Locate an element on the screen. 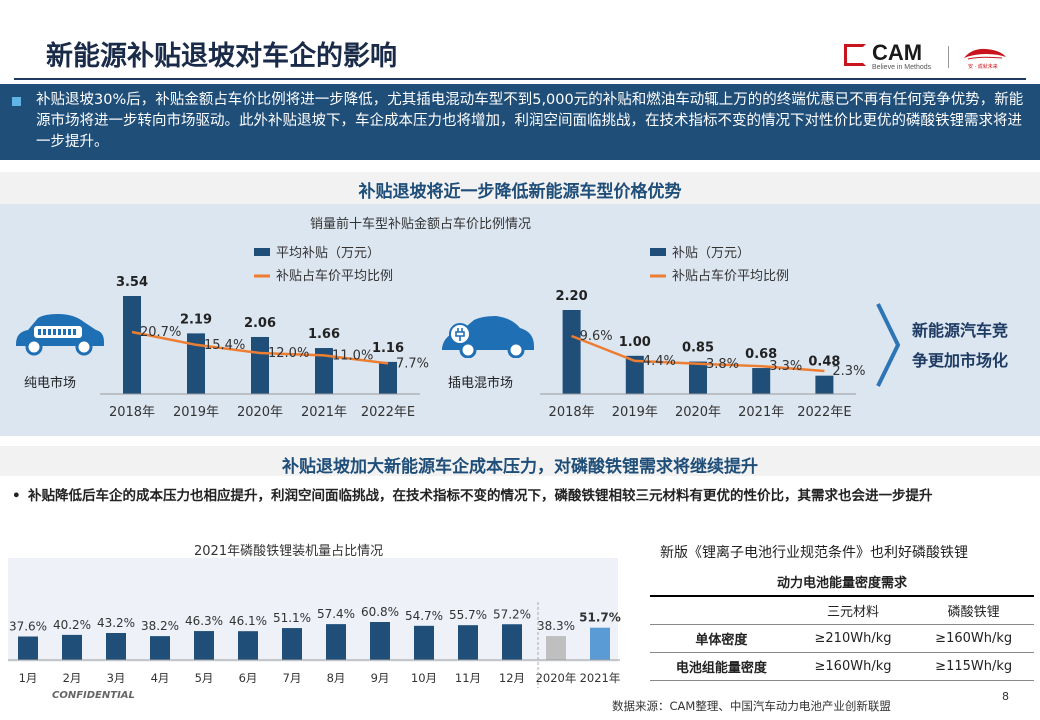 The height and width of the screenshot is (720, 1040). bar-value-label: 40.2% is located at coordinates (72, 625).